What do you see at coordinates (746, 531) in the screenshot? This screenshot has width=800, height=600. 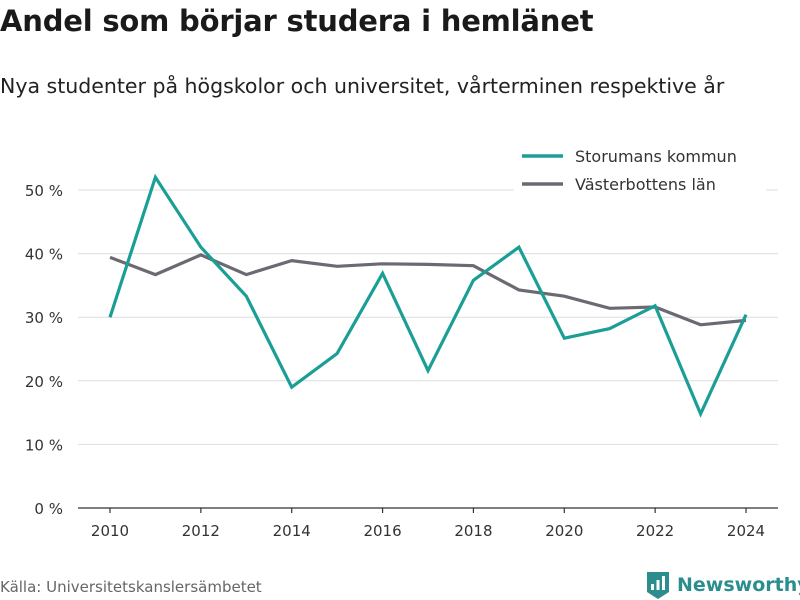 I see `x-tick-label: 2024` at bounding box center [746, 531].